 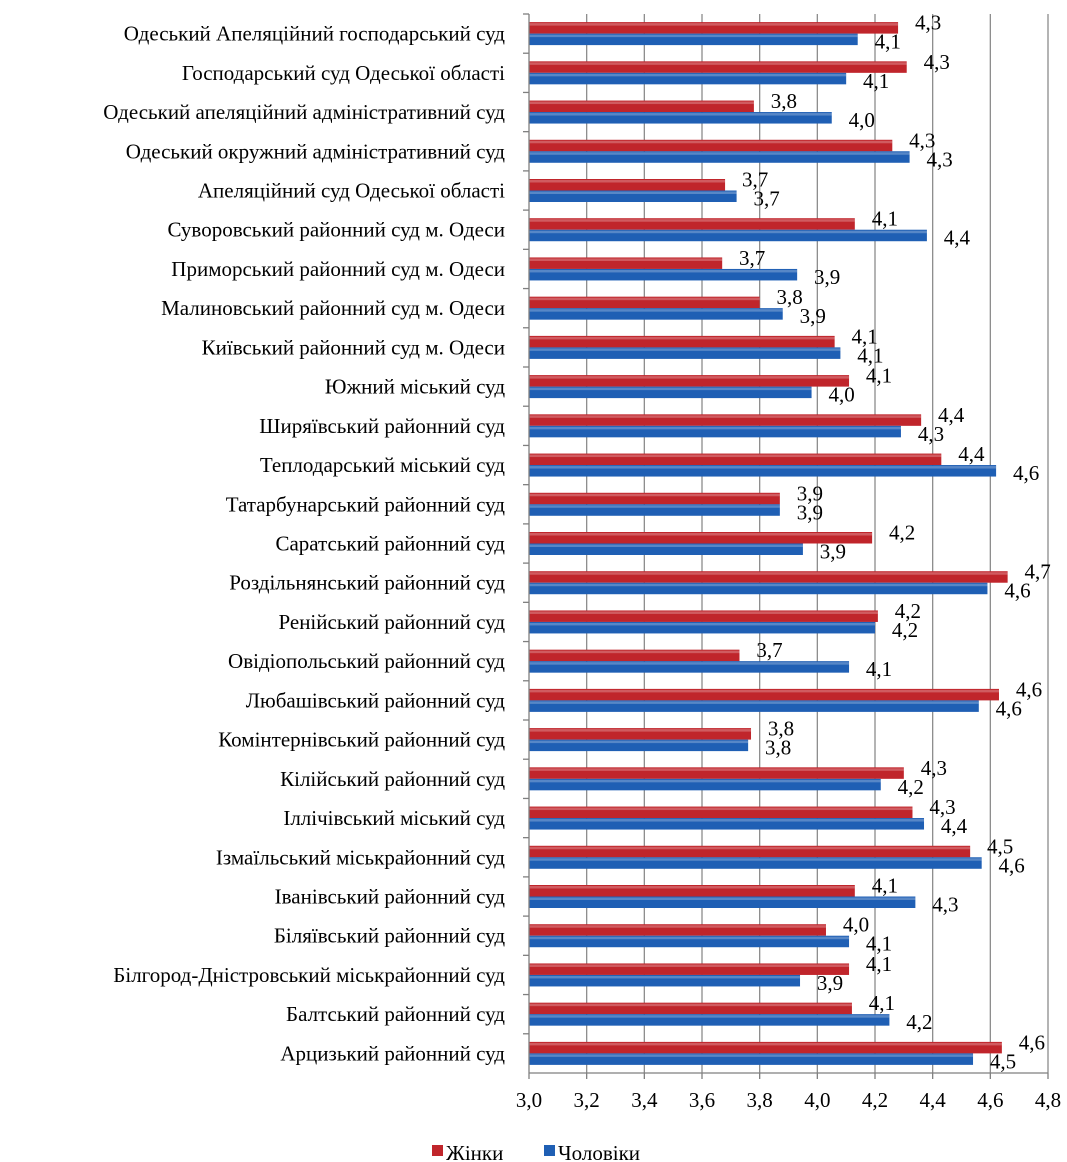 I want to click on data-label-men: 4,0, so click(x=841, y=395).